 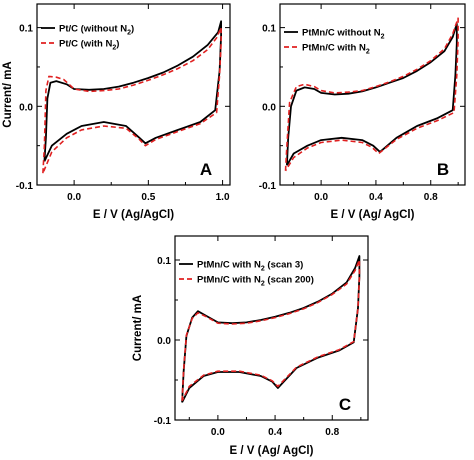 I want to click on legend-entry: Pt/C (with N2), so click(x=89, y=45).